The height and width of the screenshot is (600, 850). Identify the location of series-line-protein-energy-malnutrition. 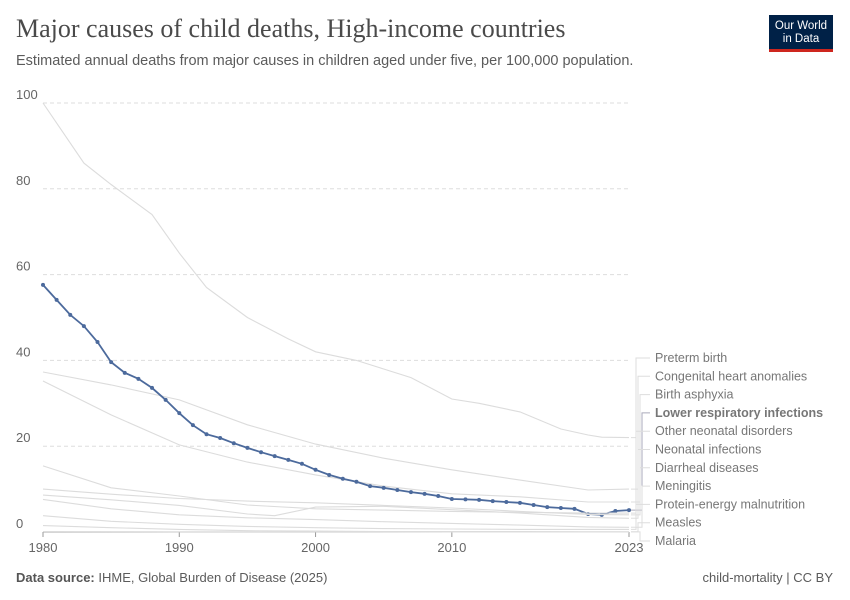
(335, 522).